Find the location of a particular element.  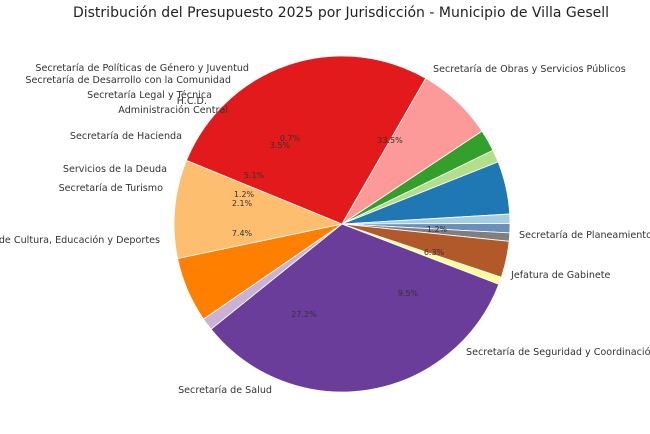

slice-pct-3: 9.5% is located at coordinates (408, 293).